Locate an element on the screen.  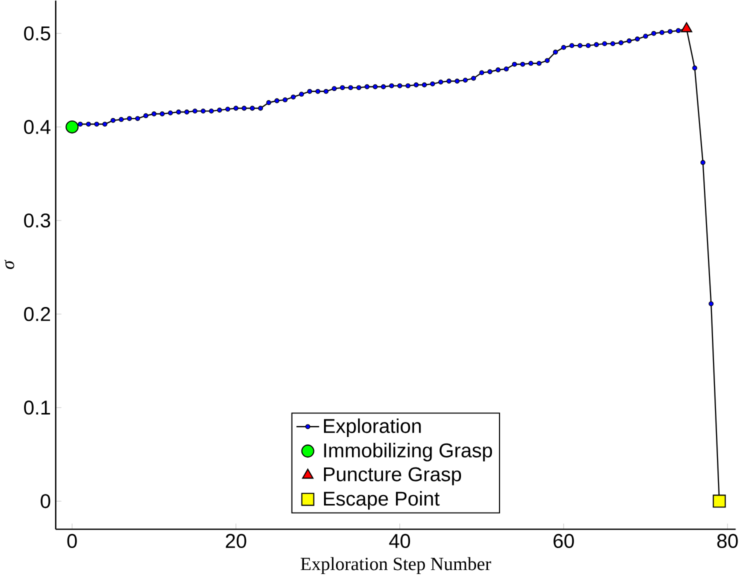
y-tick-label: 0.5 is located at coordinates (37, 33).